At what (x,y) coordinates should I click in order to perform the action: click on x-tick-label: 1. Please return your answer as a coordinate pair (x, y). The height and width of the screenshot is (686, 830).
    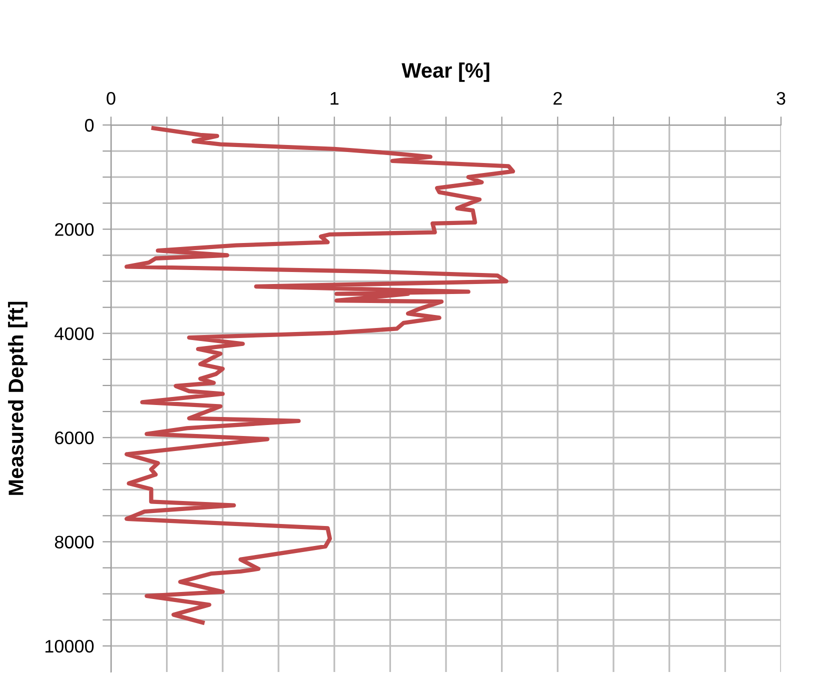
    Looking at the image, I should click on (334, 98).